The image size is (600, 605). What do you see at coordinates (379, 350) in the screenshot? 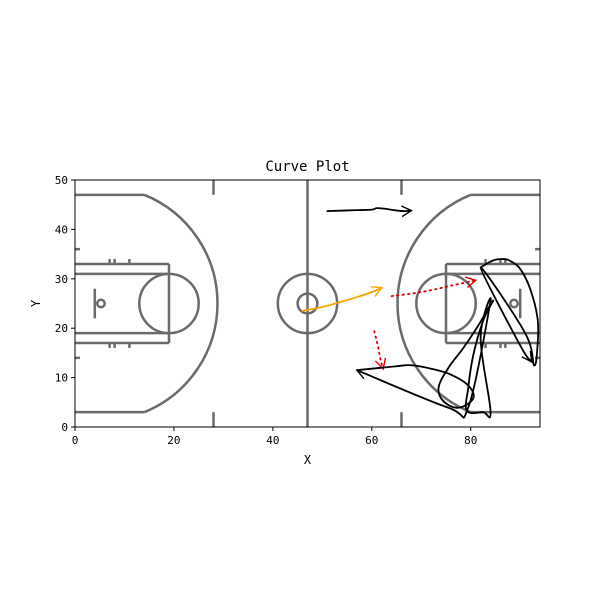
I see `series-pass-short` at bounding box center [379, 350].